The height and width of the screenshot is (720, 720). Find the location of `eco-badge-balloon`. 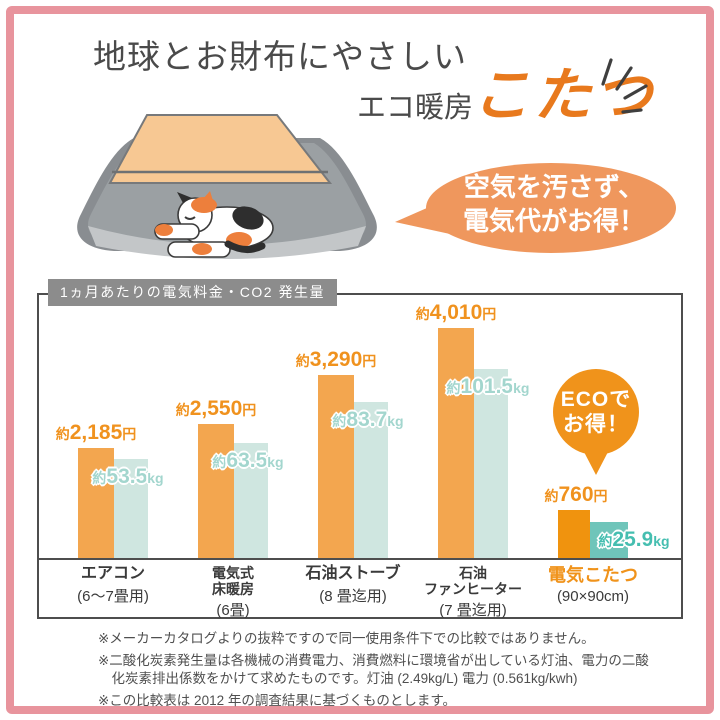

eco-badge-balloon is located at coordinates (596, 422).